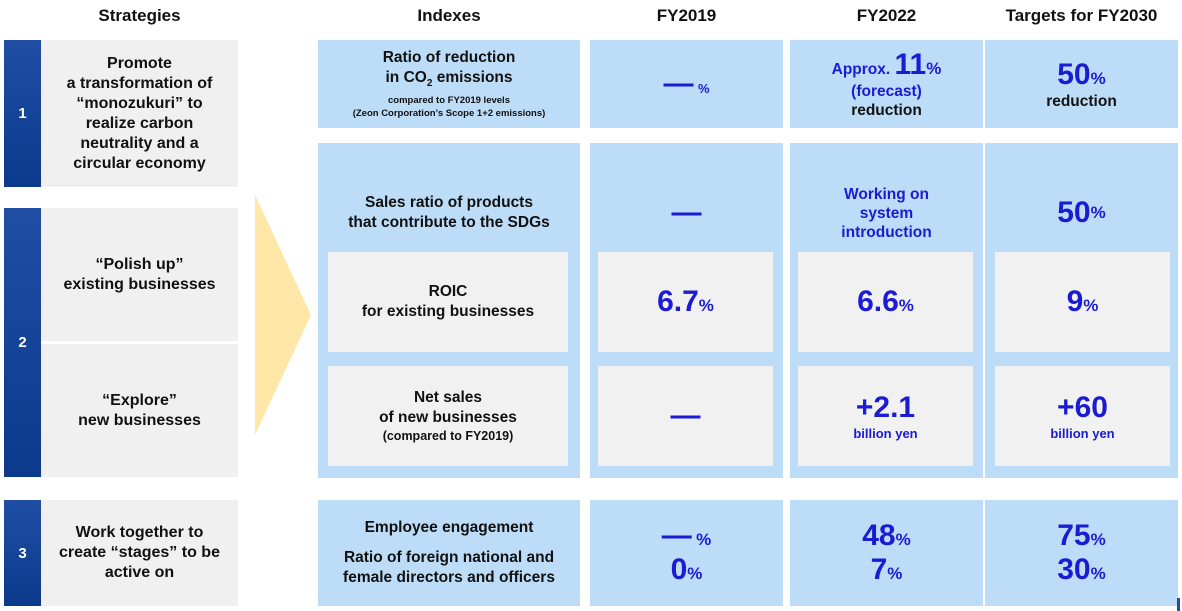 The height and width of the screenshot is (611, 1182). What do you see at coordinates (448, 311) in the screenshot?
I see `index-roic-line: for existing businesses` at bounding box center [448, 311].